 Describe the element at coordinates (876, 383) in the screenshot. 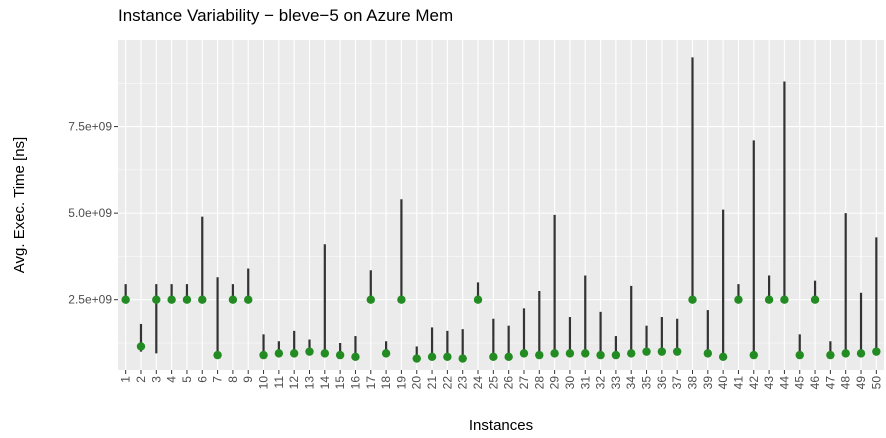

I see `x-tick-label: 50` at that location.